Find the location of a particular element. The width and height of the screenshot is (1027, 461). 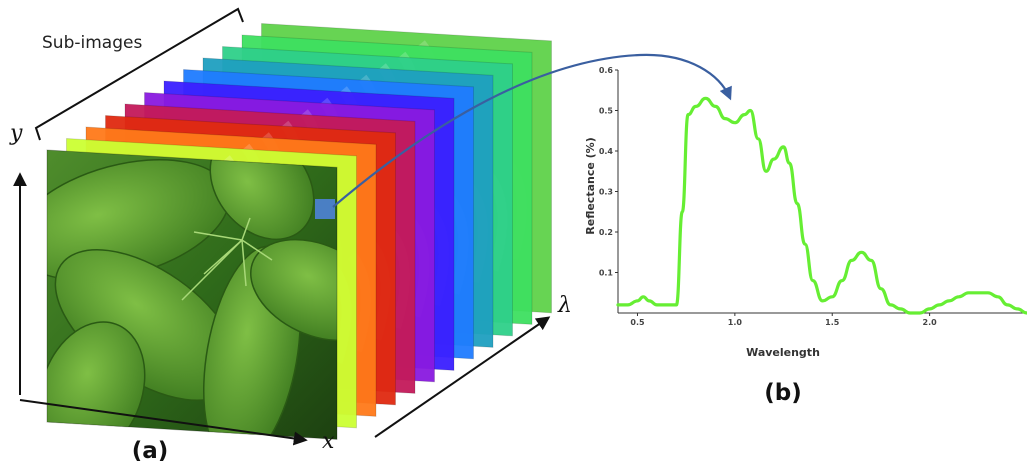

x-axis-arrow is located at coordinates (163, 422).